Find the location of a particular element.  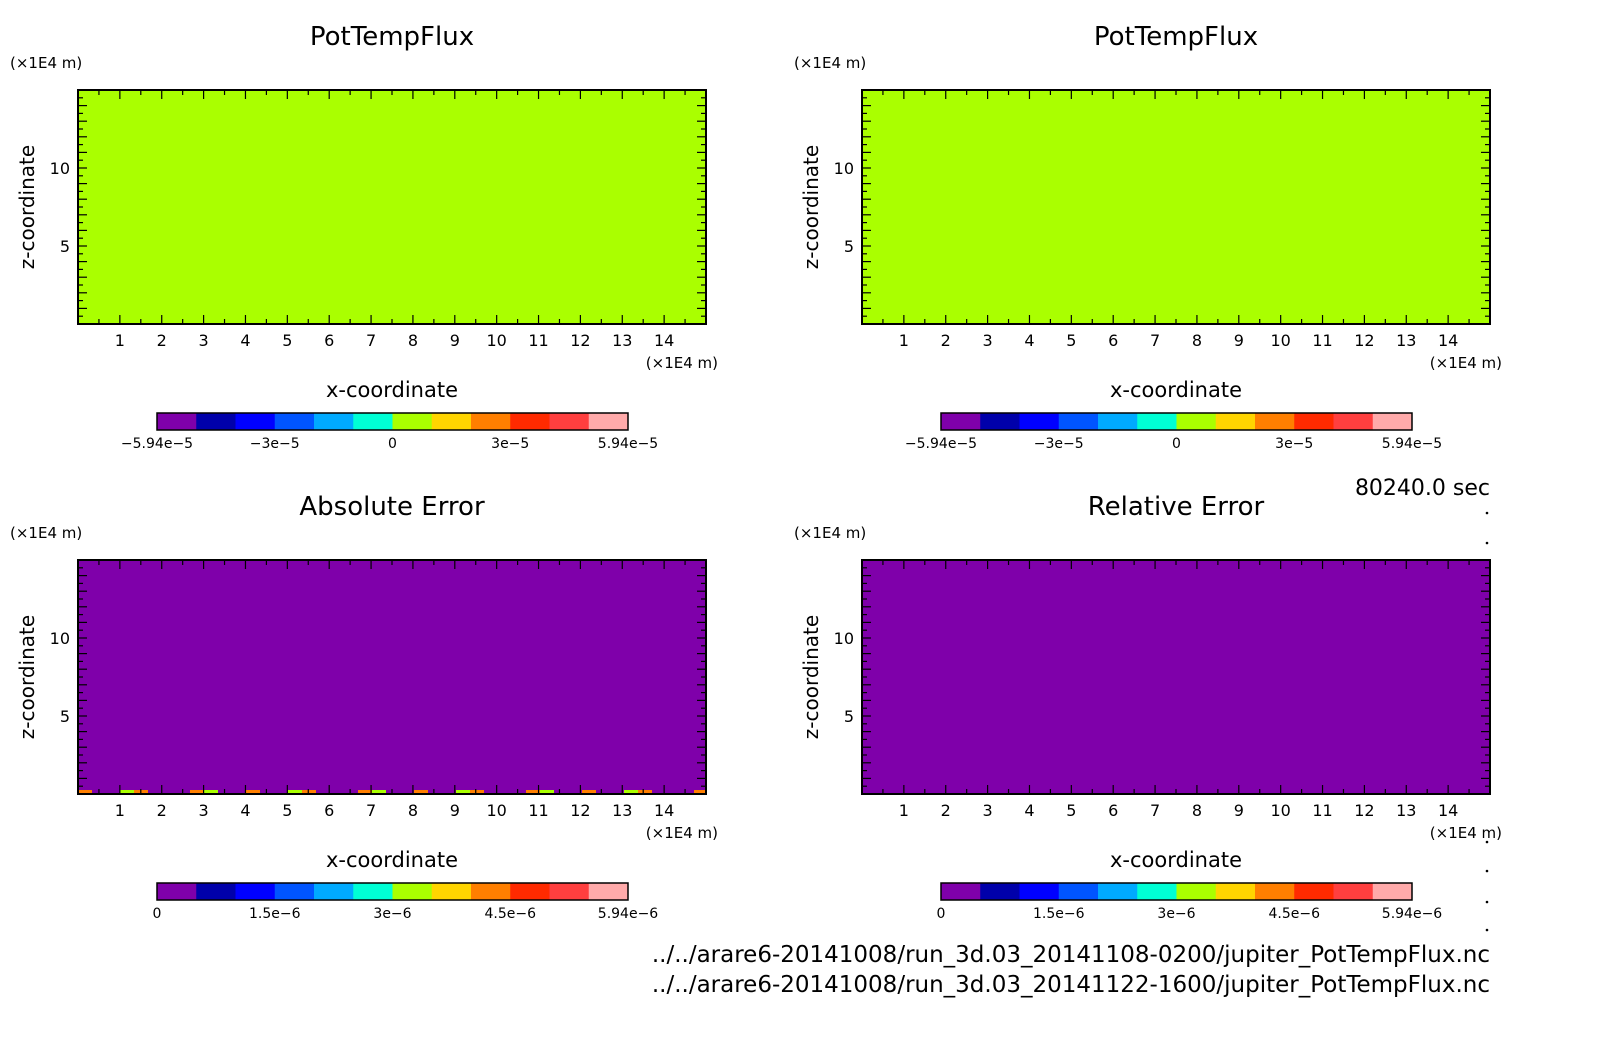

panel-title: Relative Error is located at coordinates (1176, 507).